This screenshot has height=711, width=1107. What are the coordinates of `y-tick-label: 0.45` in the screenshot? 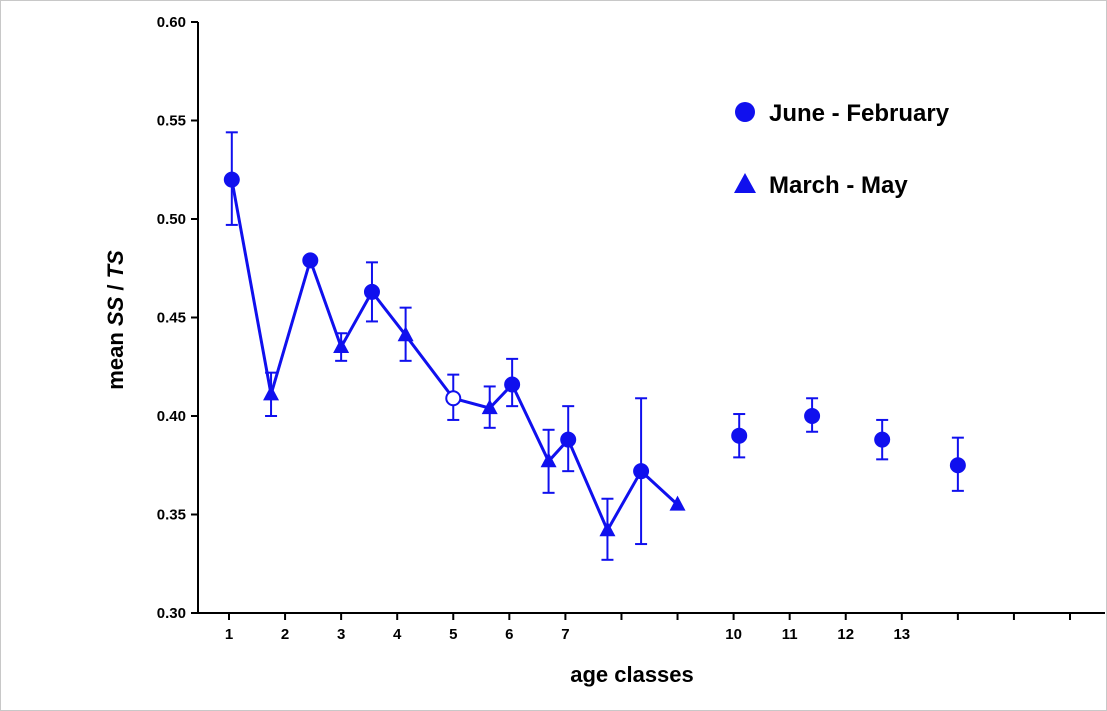 It's located at (171, 318).